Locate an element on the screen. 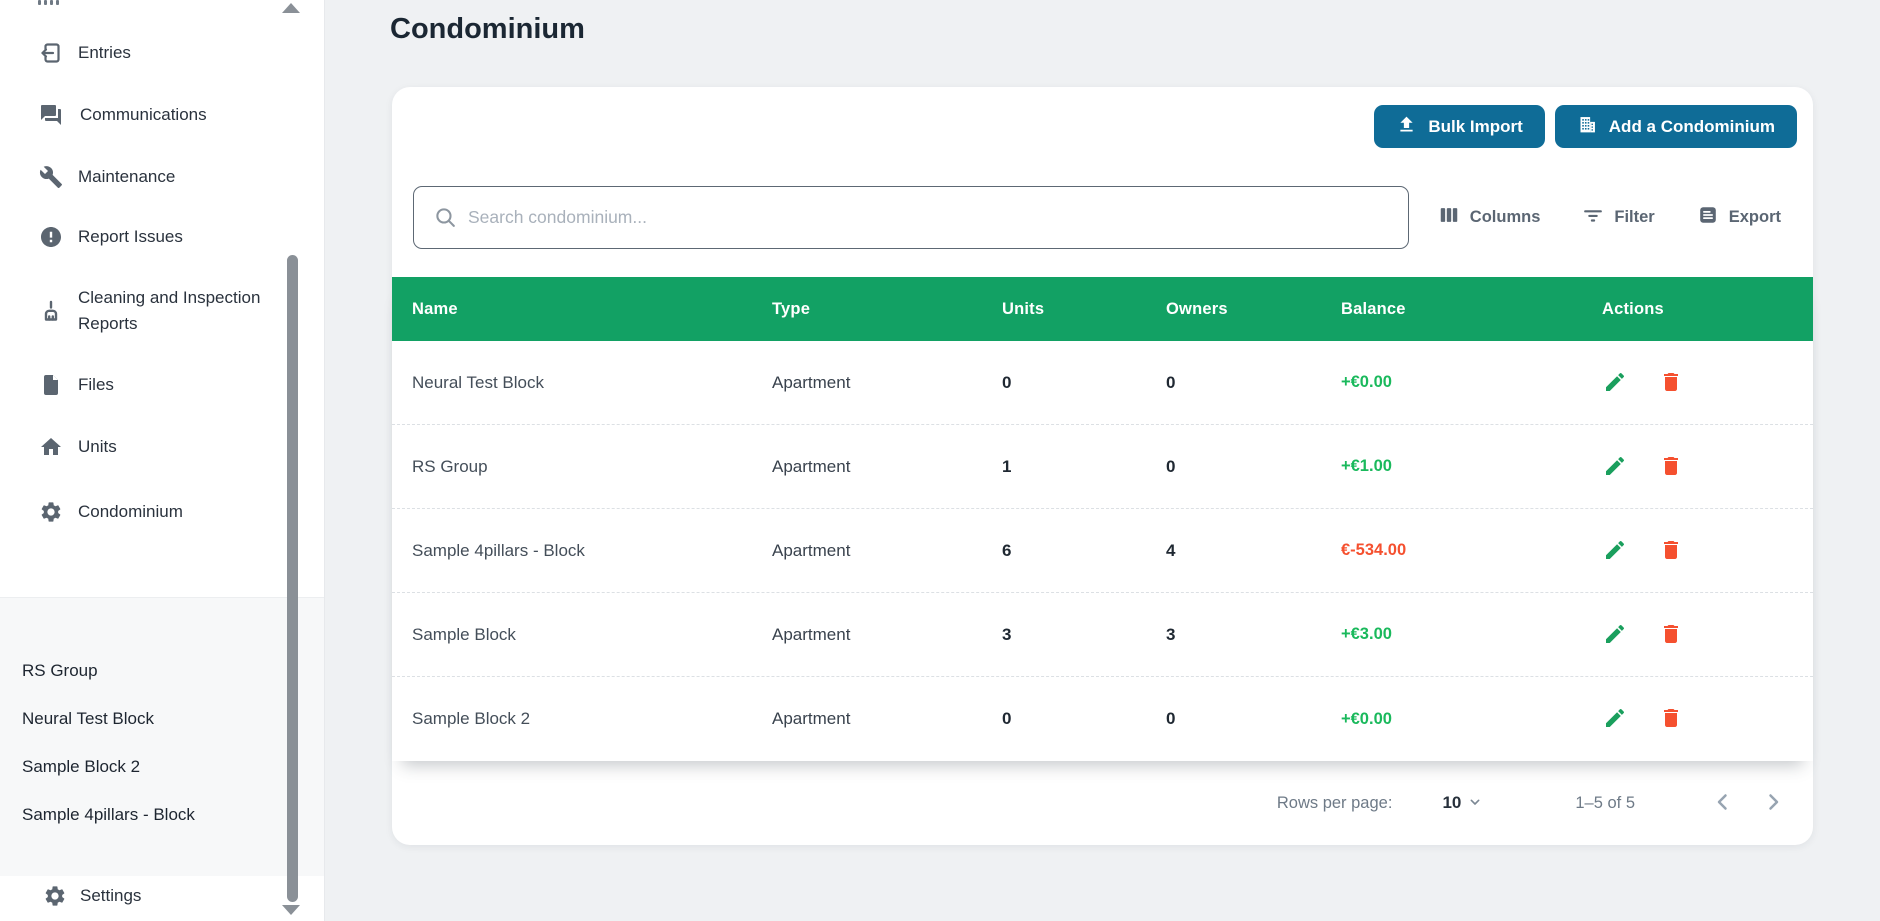  chevron-right-icon is located at coordinates (1774, 801).